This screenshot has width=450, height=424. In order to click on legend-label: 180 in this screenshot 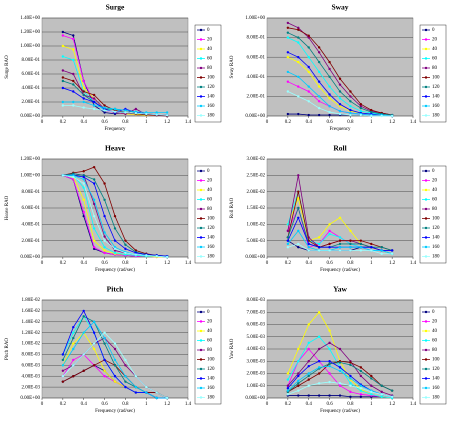, I will do `click(436, 116)`.